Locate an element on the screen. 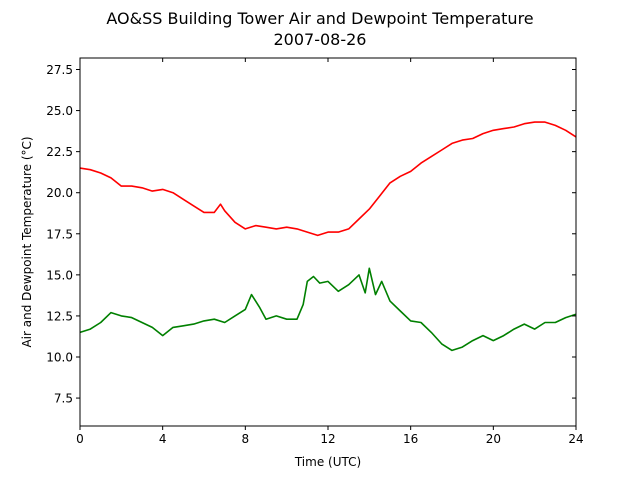  x-tick-label: 24 is located at coordinates (575, 439).